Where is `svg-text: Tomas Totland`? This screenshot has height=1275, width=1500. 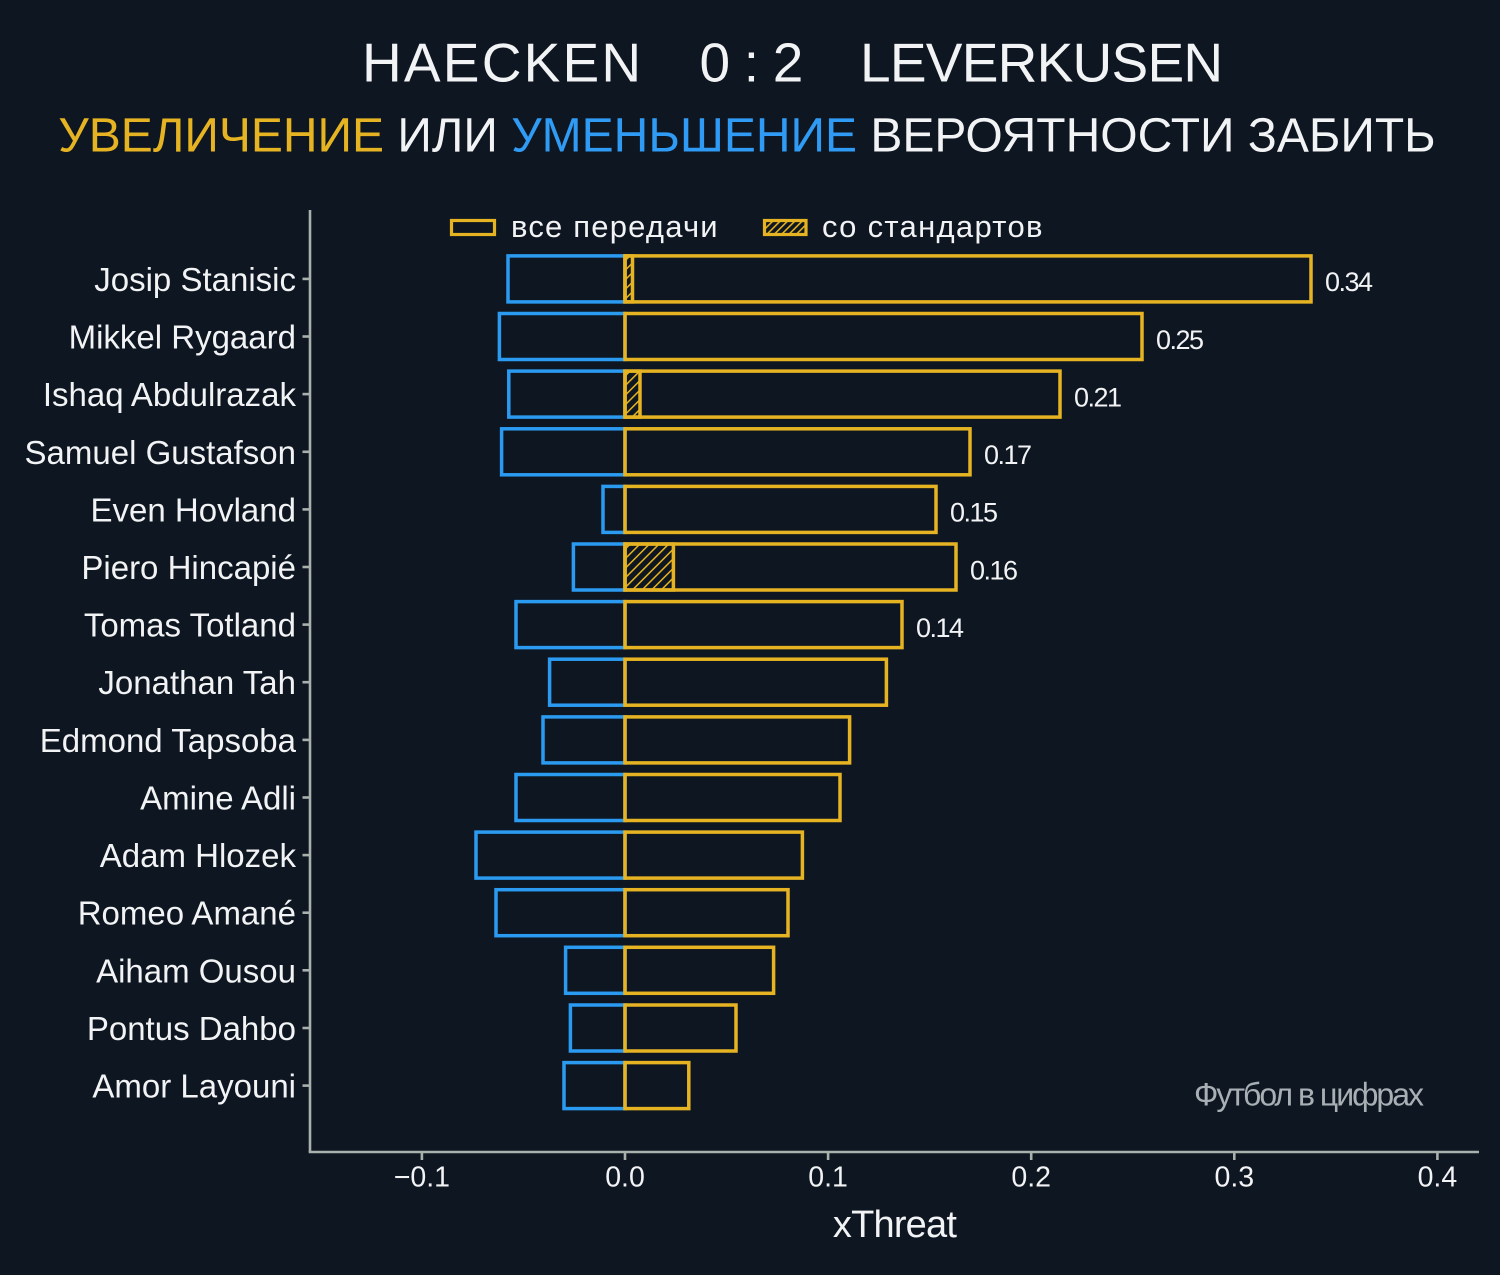
svg-text: Tomas Totland is located at coordinates (190, 625).